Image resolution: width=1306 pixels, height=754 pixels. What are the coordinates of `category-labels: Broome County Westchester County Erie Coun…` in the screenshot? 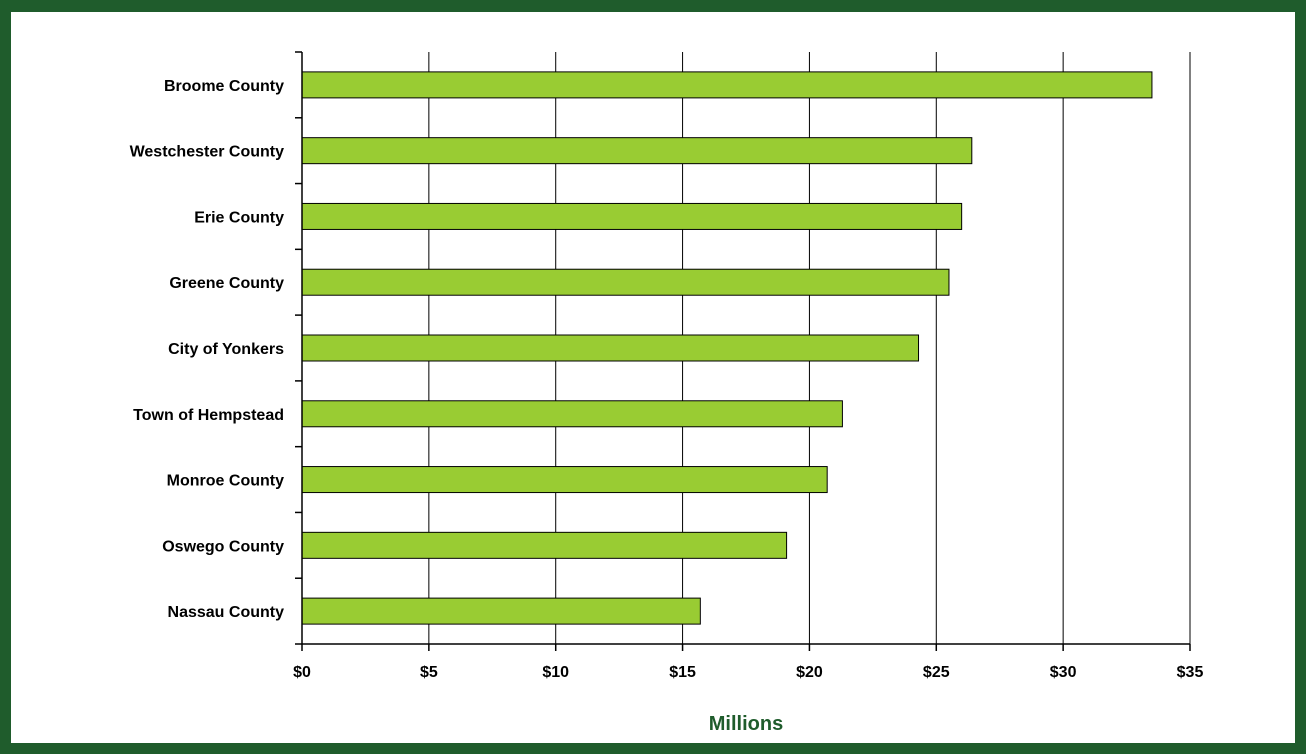 It's located at (207, 349).